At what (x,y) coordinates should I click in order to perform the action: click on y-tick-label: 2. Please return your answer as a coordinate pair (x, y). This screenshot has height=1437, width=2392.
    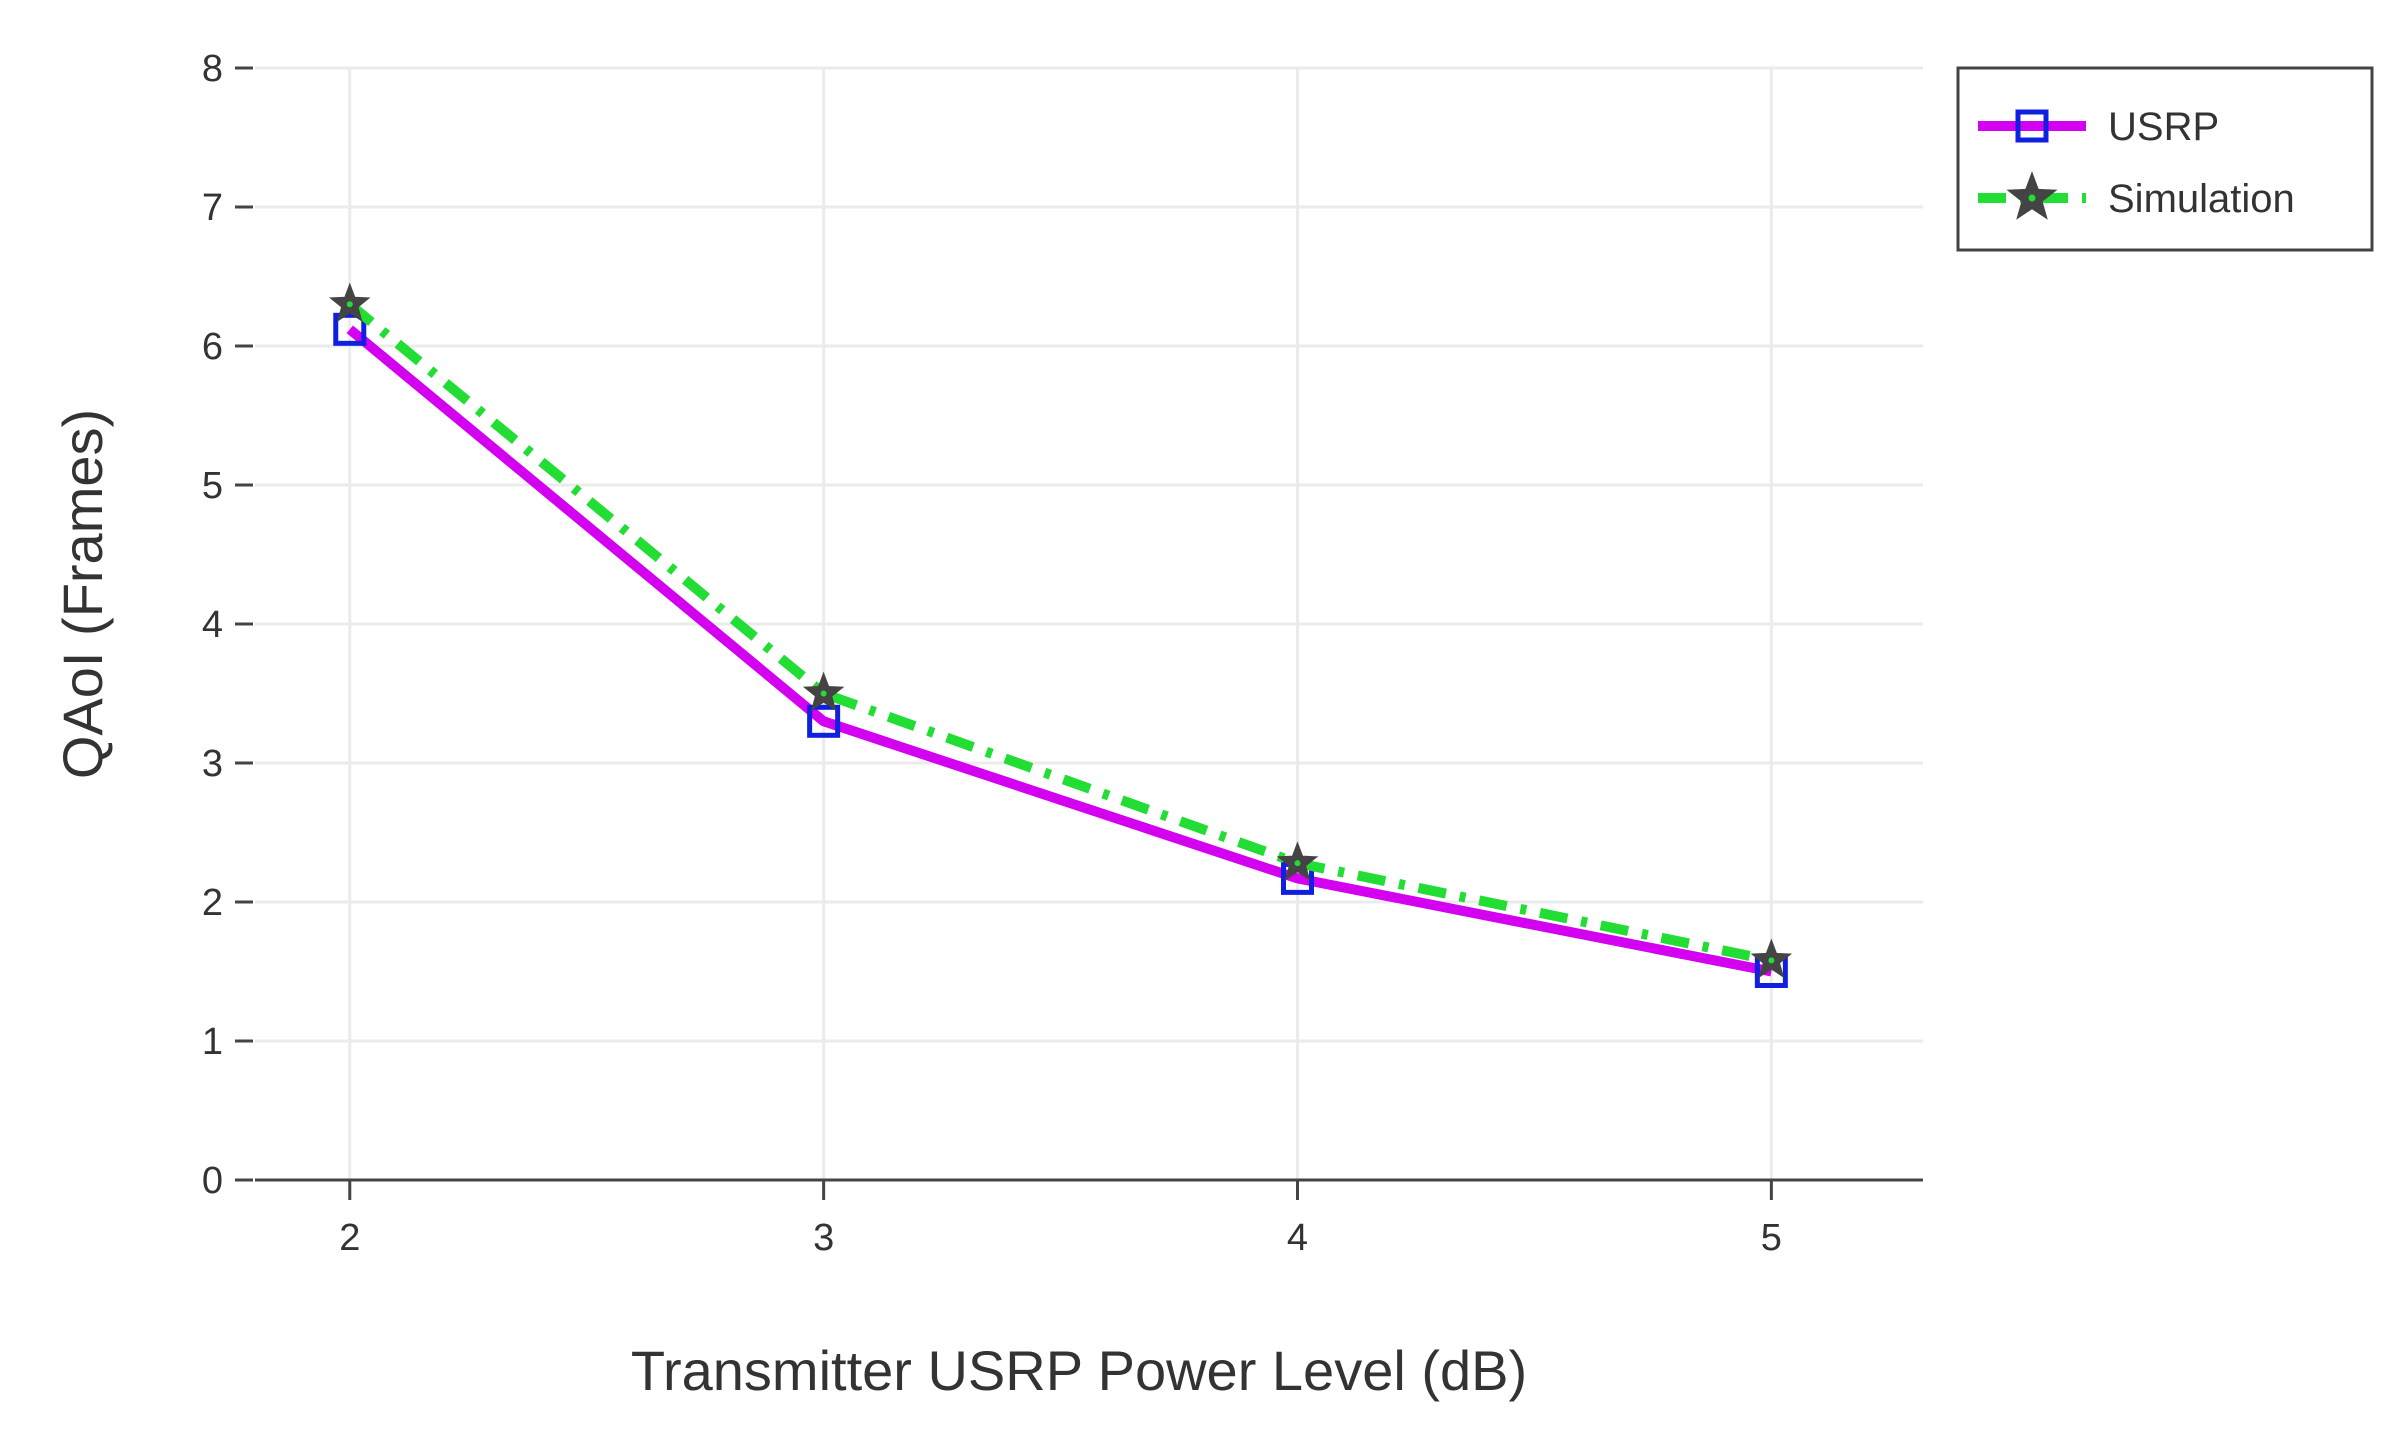
    Looking at the image, I should click on (212, 903).